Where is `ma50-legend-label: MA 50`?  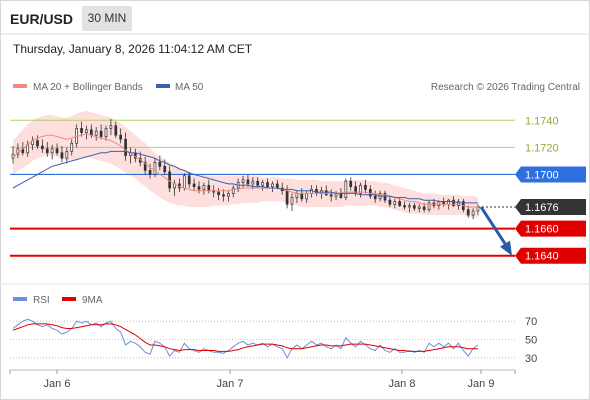
ma50-legend-label: MA 50 is located at coordinates (189, 87).